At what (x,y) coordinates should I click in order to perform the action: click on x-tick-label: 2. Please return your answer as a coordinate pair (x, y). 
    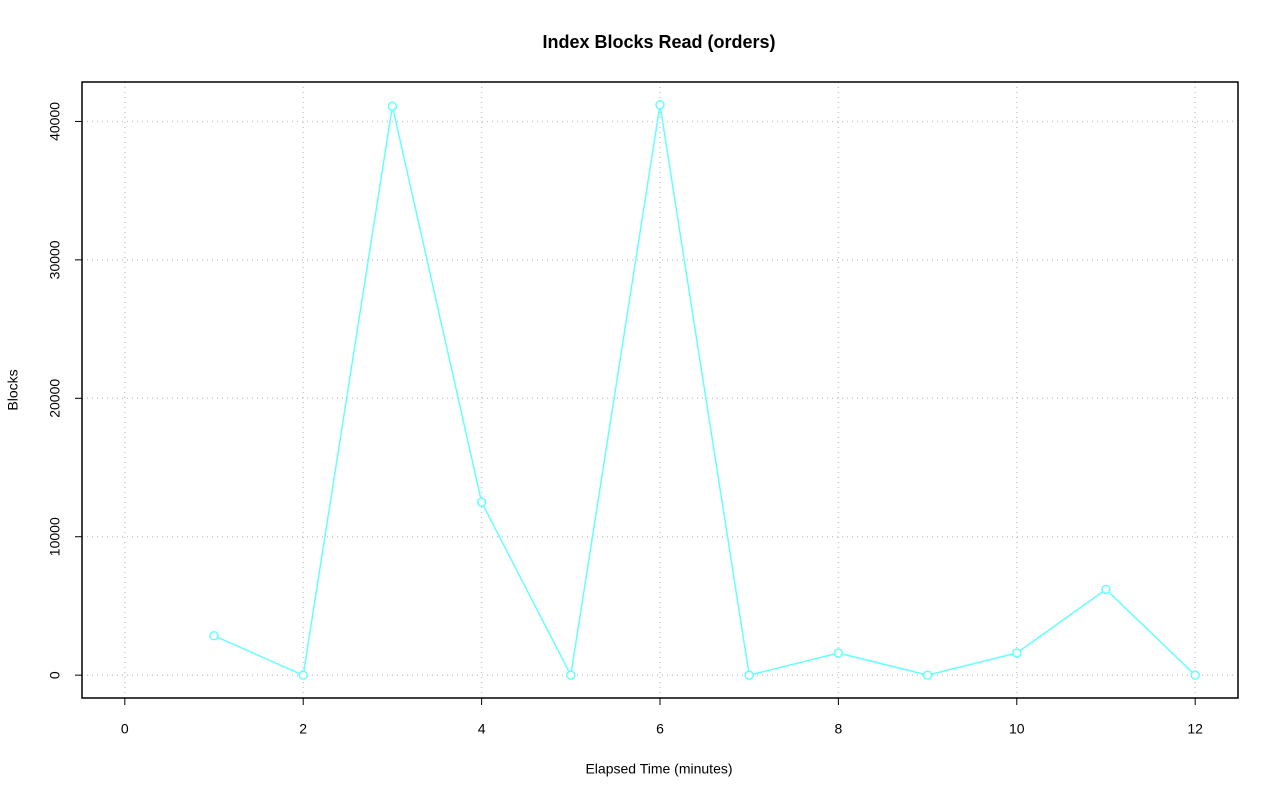
    Looking at the image, I should click on (303, 729).